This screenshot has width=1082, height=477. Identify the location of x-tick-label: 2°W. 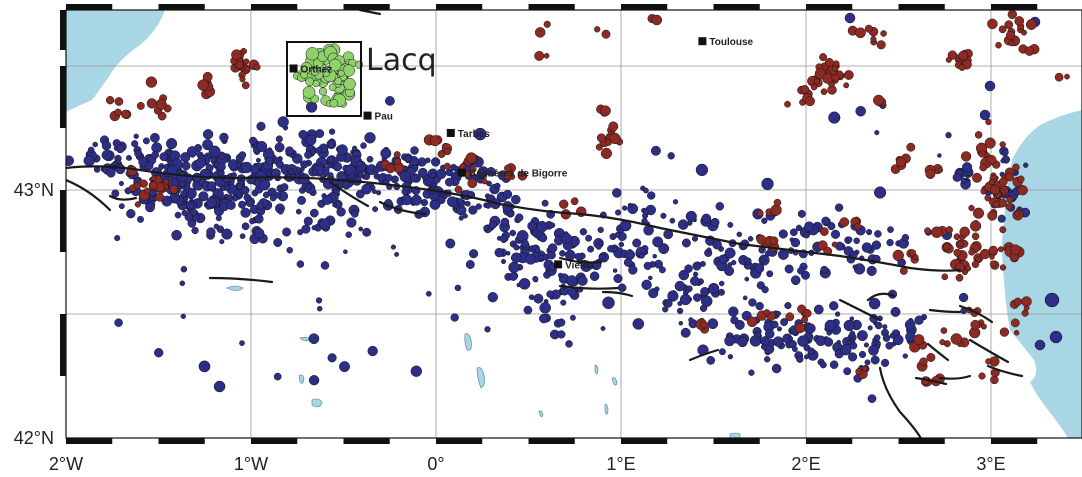
(66, 464).